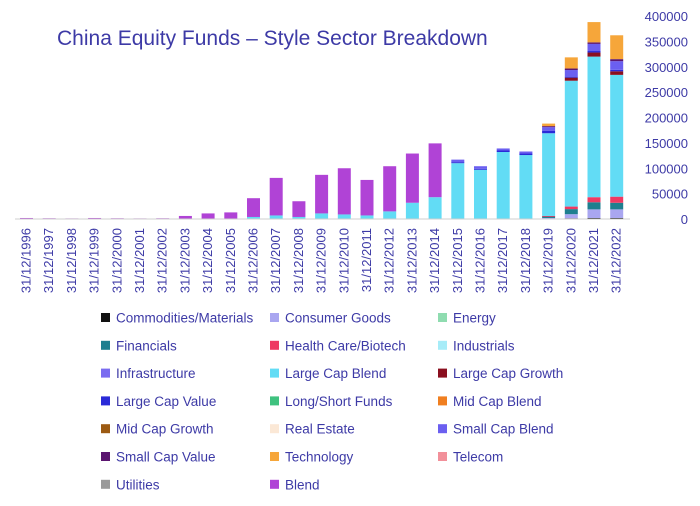 This screenshot has height=506, width=700. I want to click on x-tick-label: 31/12/2022, so click(616, 260).